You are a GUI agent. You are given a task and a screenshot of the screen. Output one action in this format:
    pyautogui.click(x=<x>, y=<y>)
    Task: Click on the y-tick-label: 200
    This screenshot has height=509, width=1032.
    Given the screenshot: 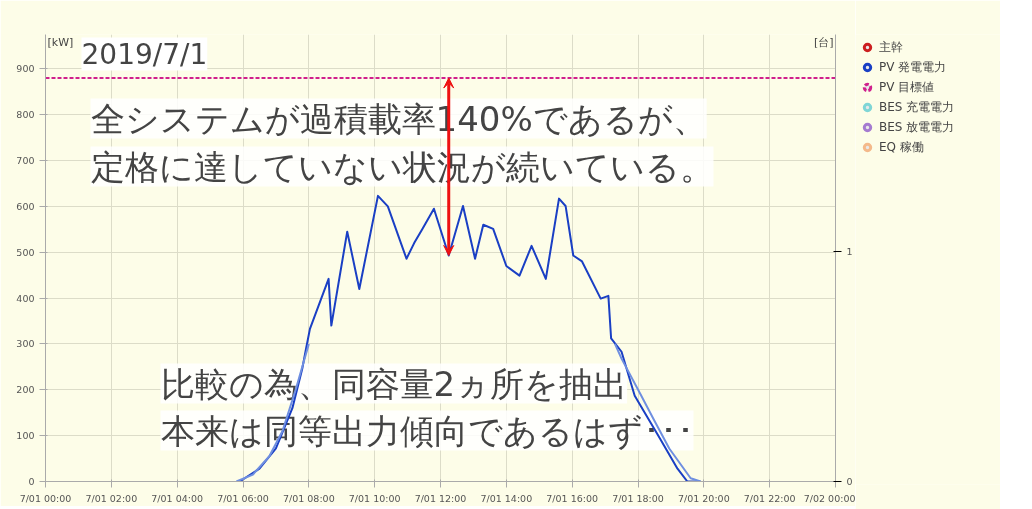 What is the action you would take?
    pyautogui.click(x=25, y=390)
    